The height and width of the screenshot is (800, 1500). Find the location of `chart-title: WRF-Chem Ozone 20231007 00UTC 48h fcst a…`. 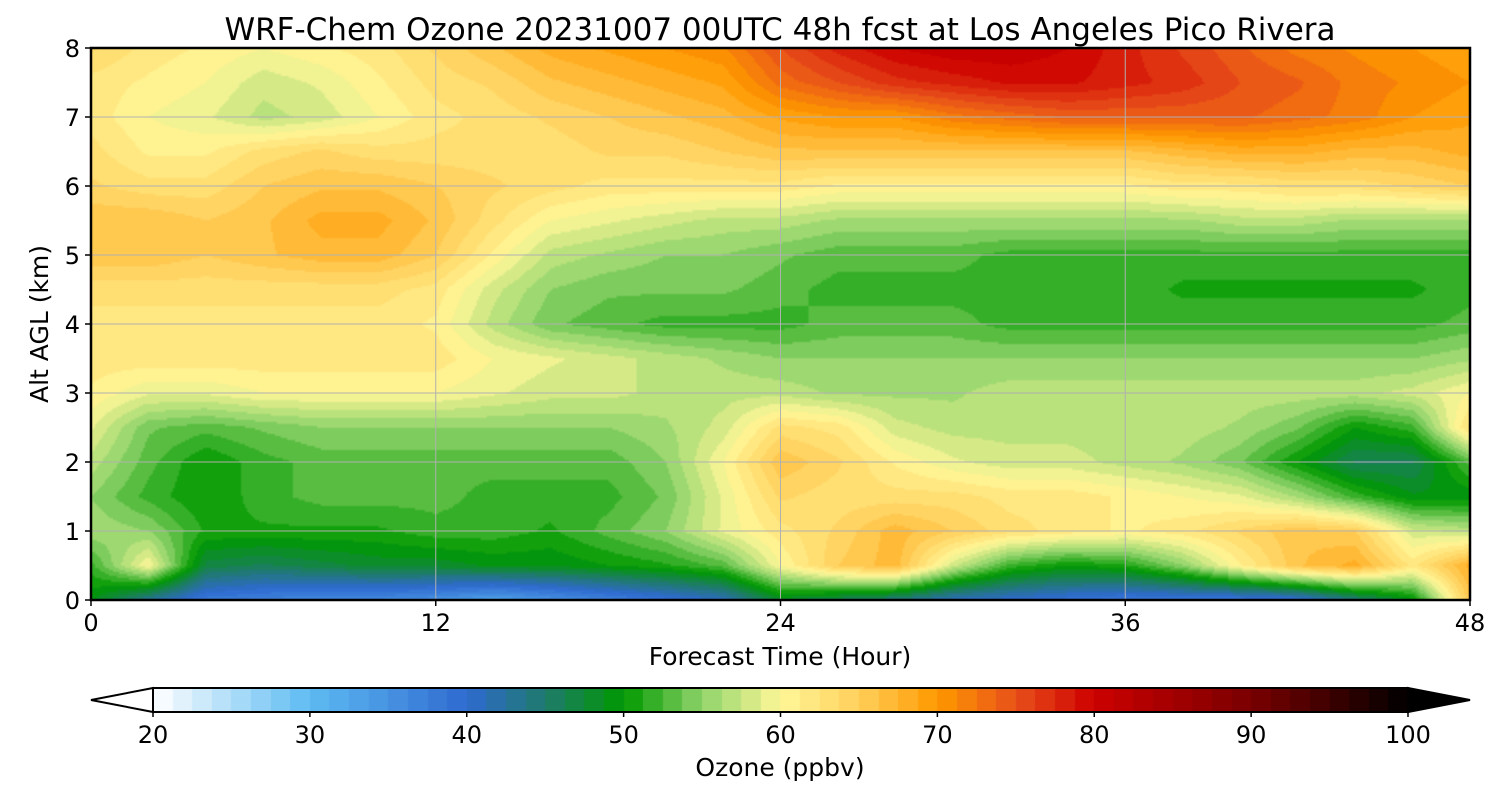

chart-title: WRF-Chem Ozone 20231007 00UTC 48h fcst a… is located at coordinates (779, 30).